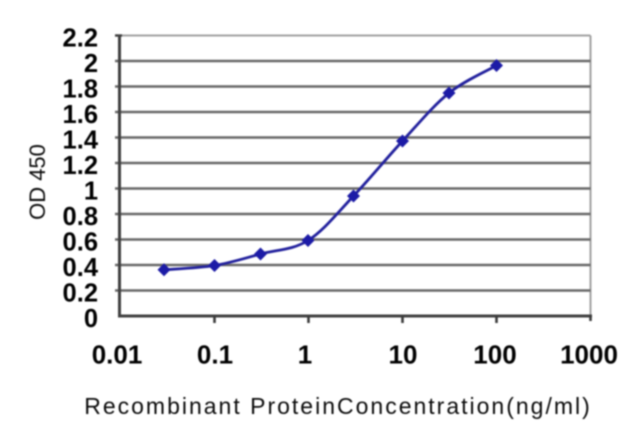 This screenshot has height=427, width=640. Describe the element at coordinates (80, 90) in the screenshot. I see `svg-text: 1.8` at that location.